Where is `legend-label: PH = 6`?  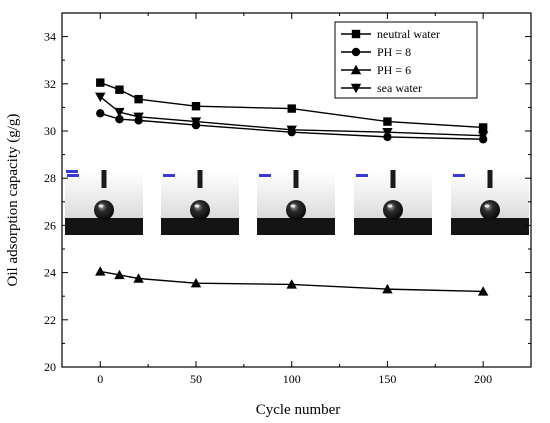 legend-label: PH = 6 is located at coordinates (394, 70).